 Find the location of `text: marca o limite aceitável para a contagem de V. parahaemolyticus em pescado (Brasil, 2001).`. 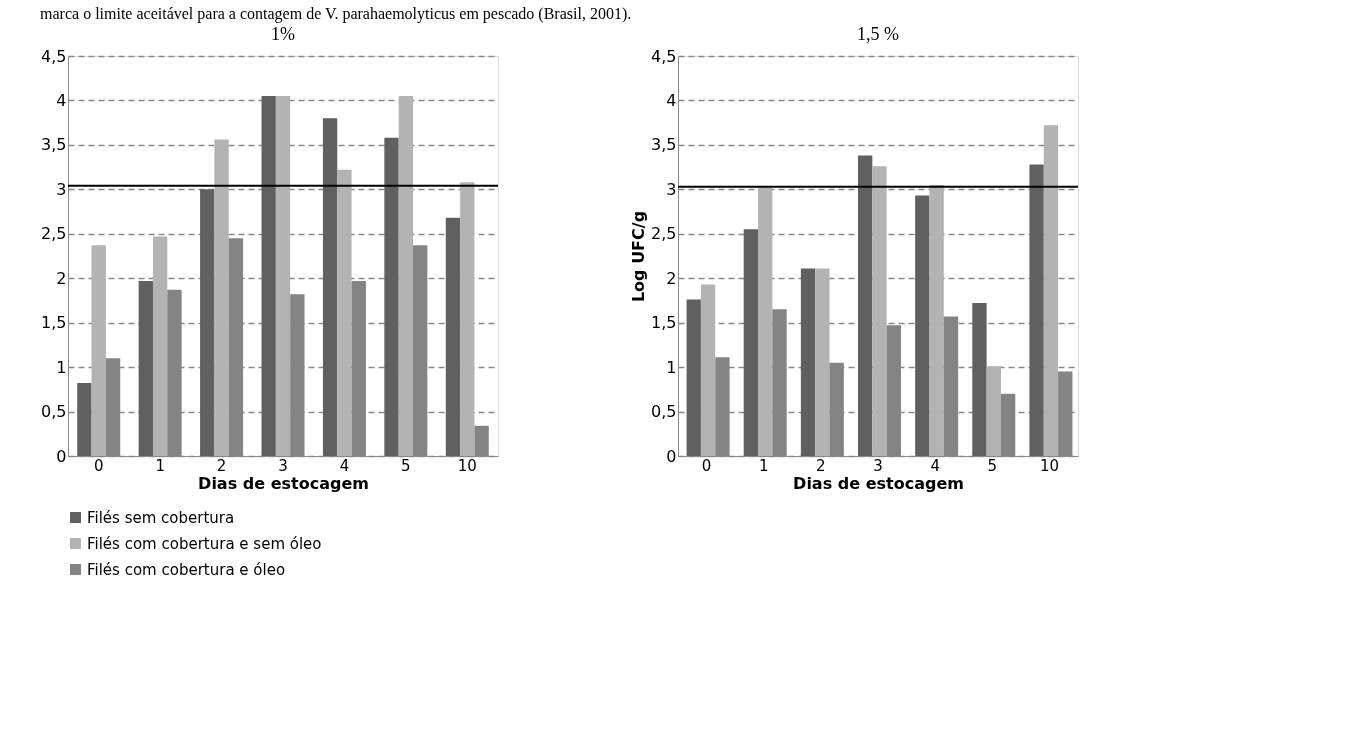

text: marca o limite aceitável para a contagem de V. parahaemolyticus em pescado (Brasil, 2001). is located at coordinates (336, 13).